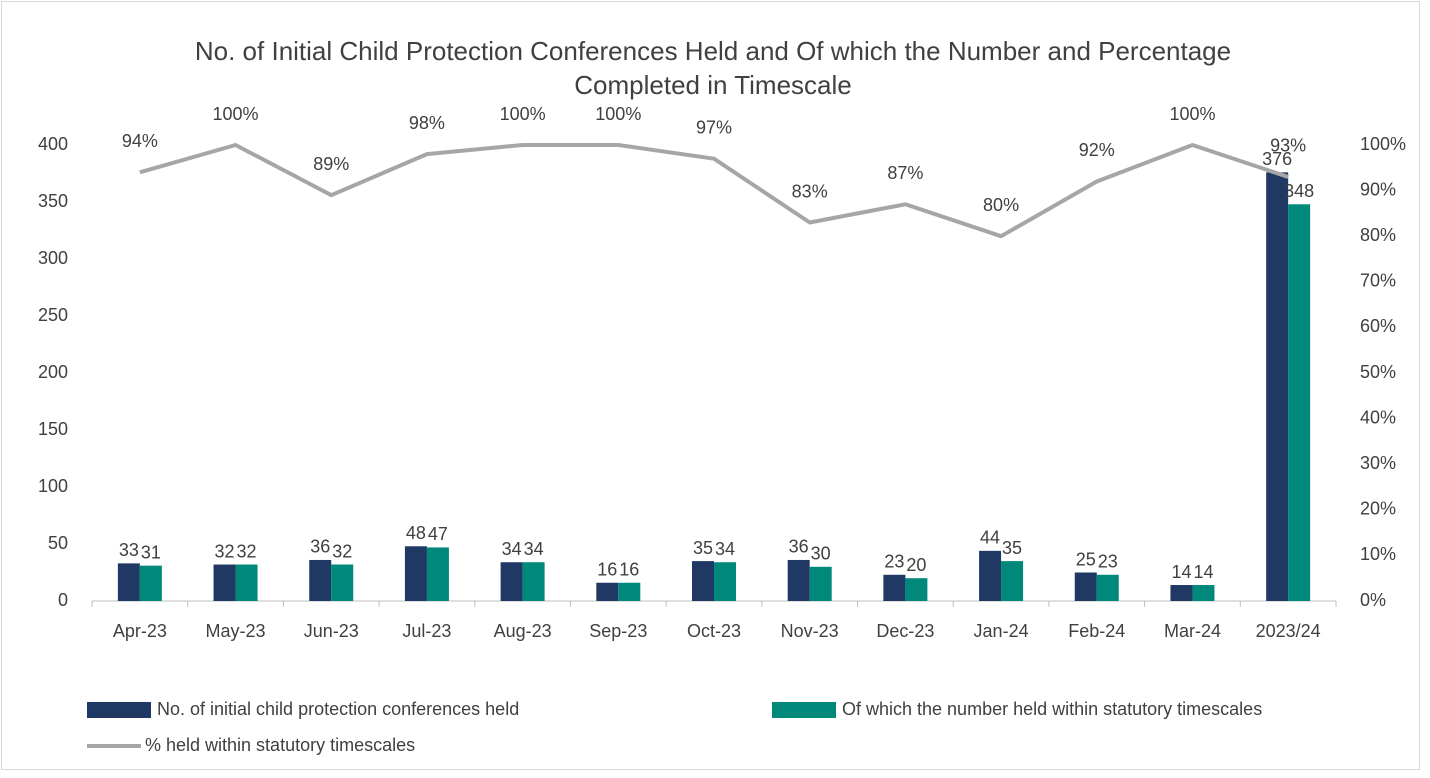 The image size is (1430, 778). What do you see at coordinates (63, 600) in the screenshot?
I see `y-tick-label: 0` at bounding box center [63, 600].